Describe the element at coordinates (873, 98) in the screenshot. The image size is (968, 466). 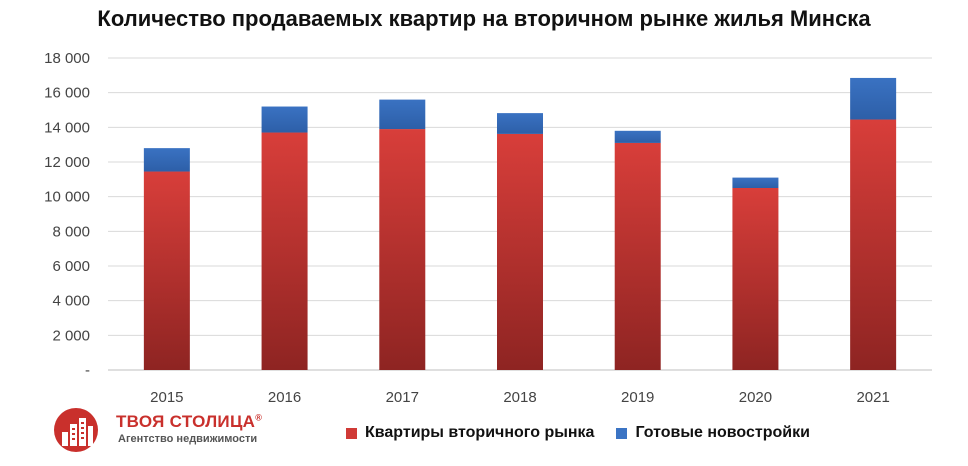
I see `bar-new-builds-2021` at that location.